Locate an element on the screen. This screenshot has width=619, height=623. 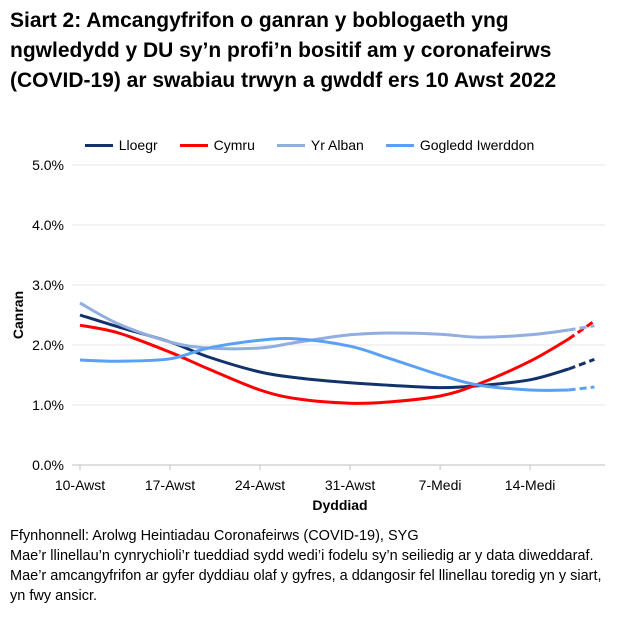
y-tick-label: 3.0% is located at coordinates (48, 285).